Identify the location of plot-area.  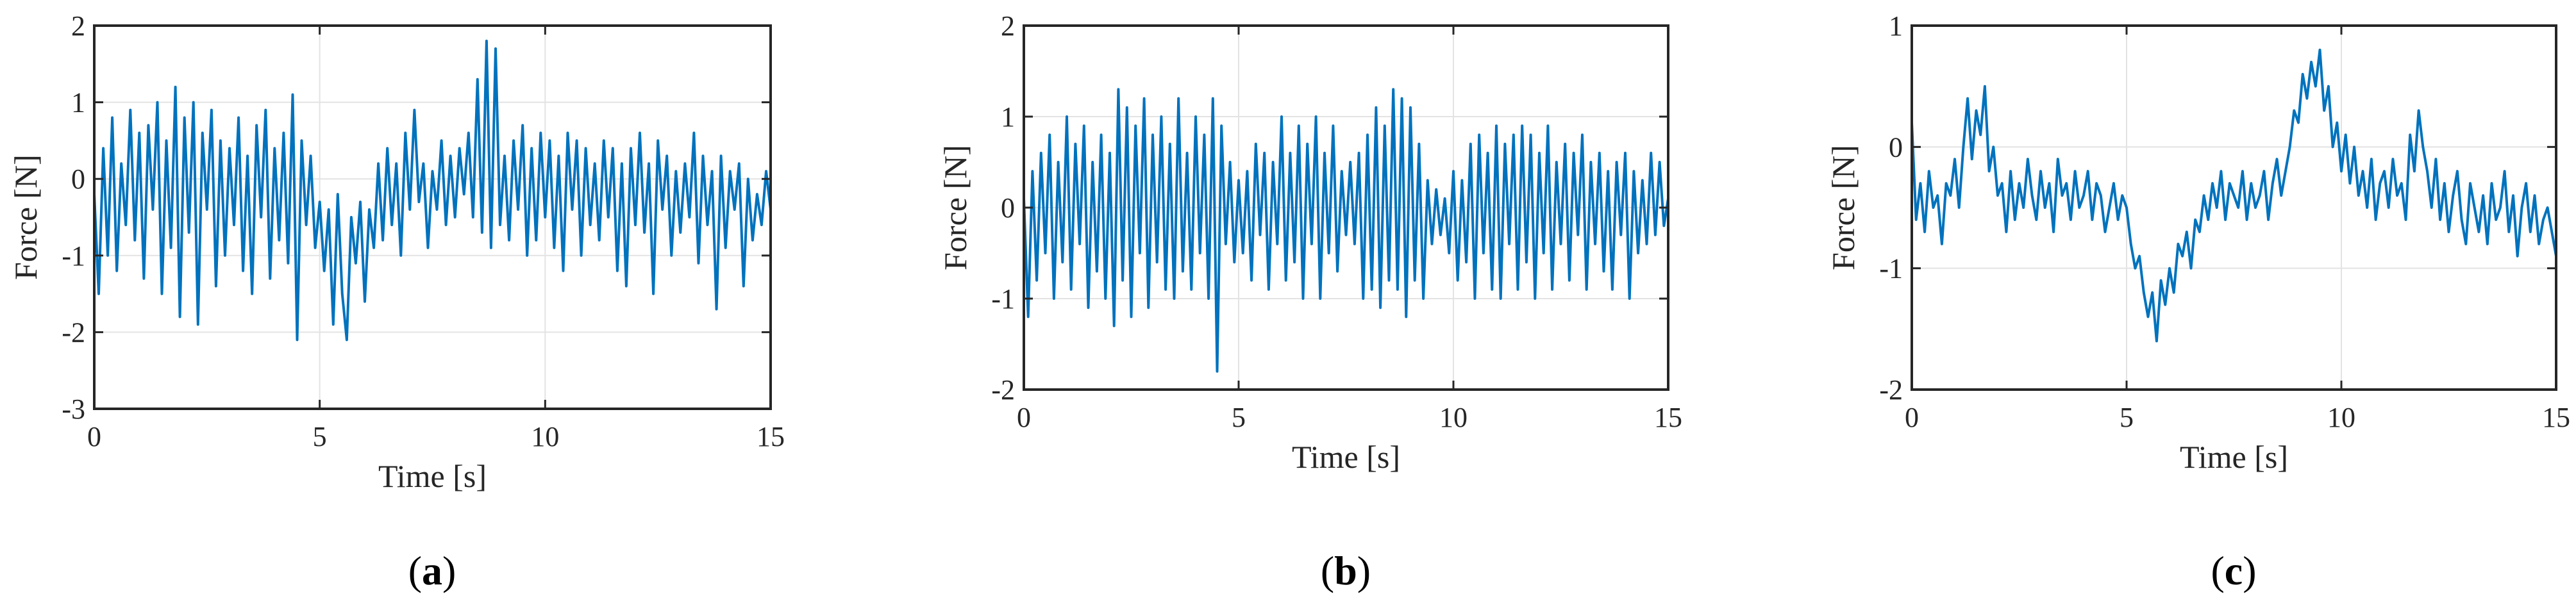
(2234, 208).